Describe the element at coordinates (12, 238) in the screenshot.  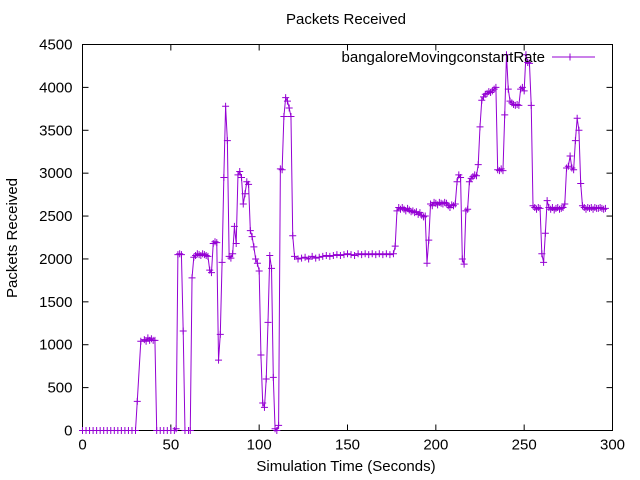
I see `y-axis-label: Packets Received` at that location.